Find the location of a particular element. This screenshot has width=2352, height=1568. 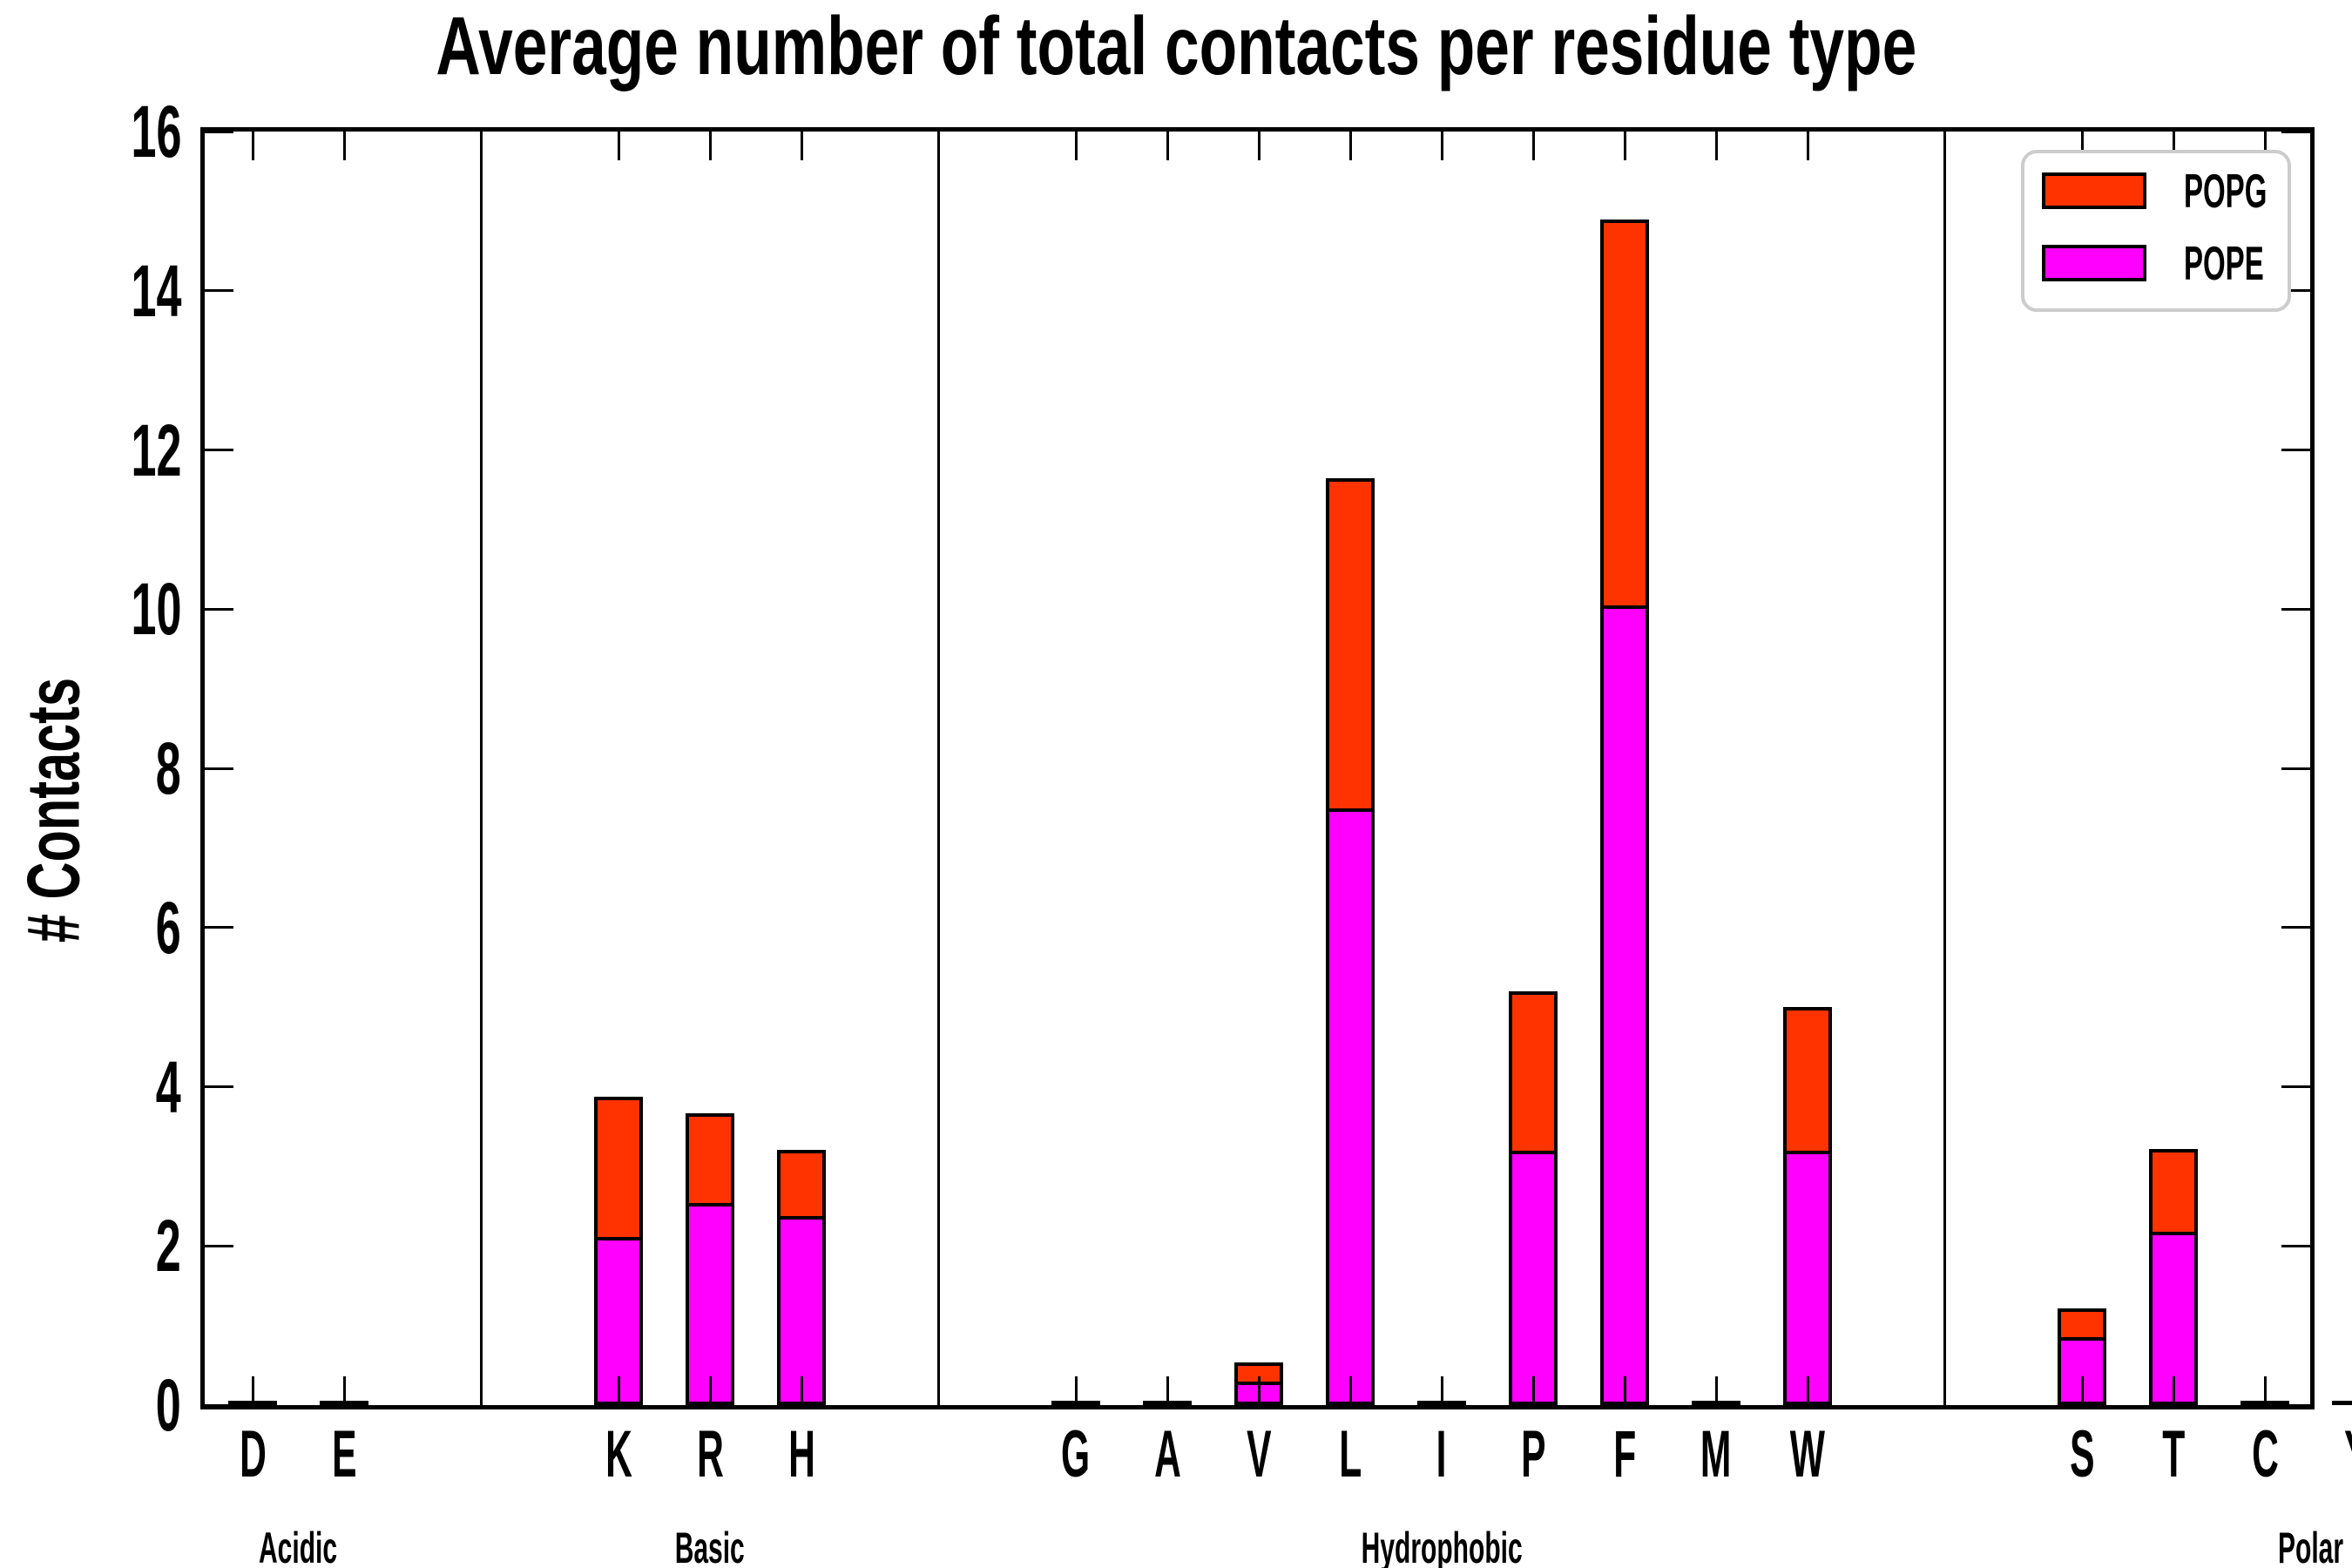

group-label-text: Hydrophobic is located at coordinates (1442, 1546).